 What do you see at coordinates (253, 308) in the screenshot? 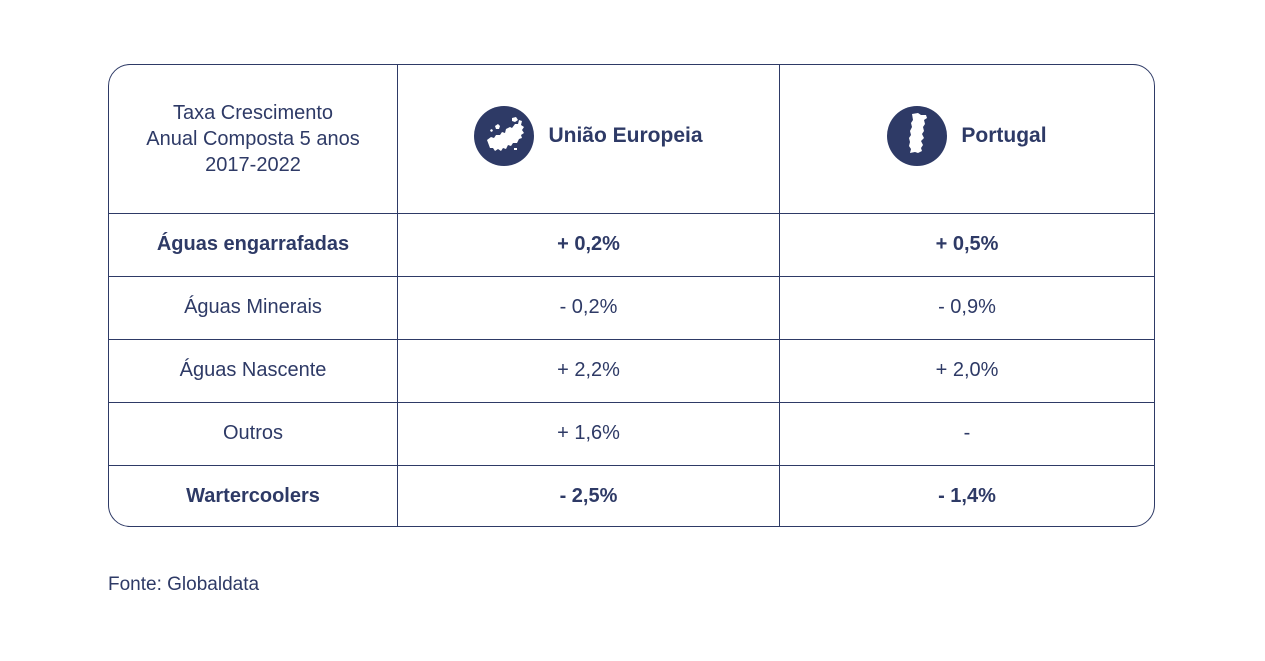
I see `row-label: Águas Minerais` at bounding box center [253, 308].